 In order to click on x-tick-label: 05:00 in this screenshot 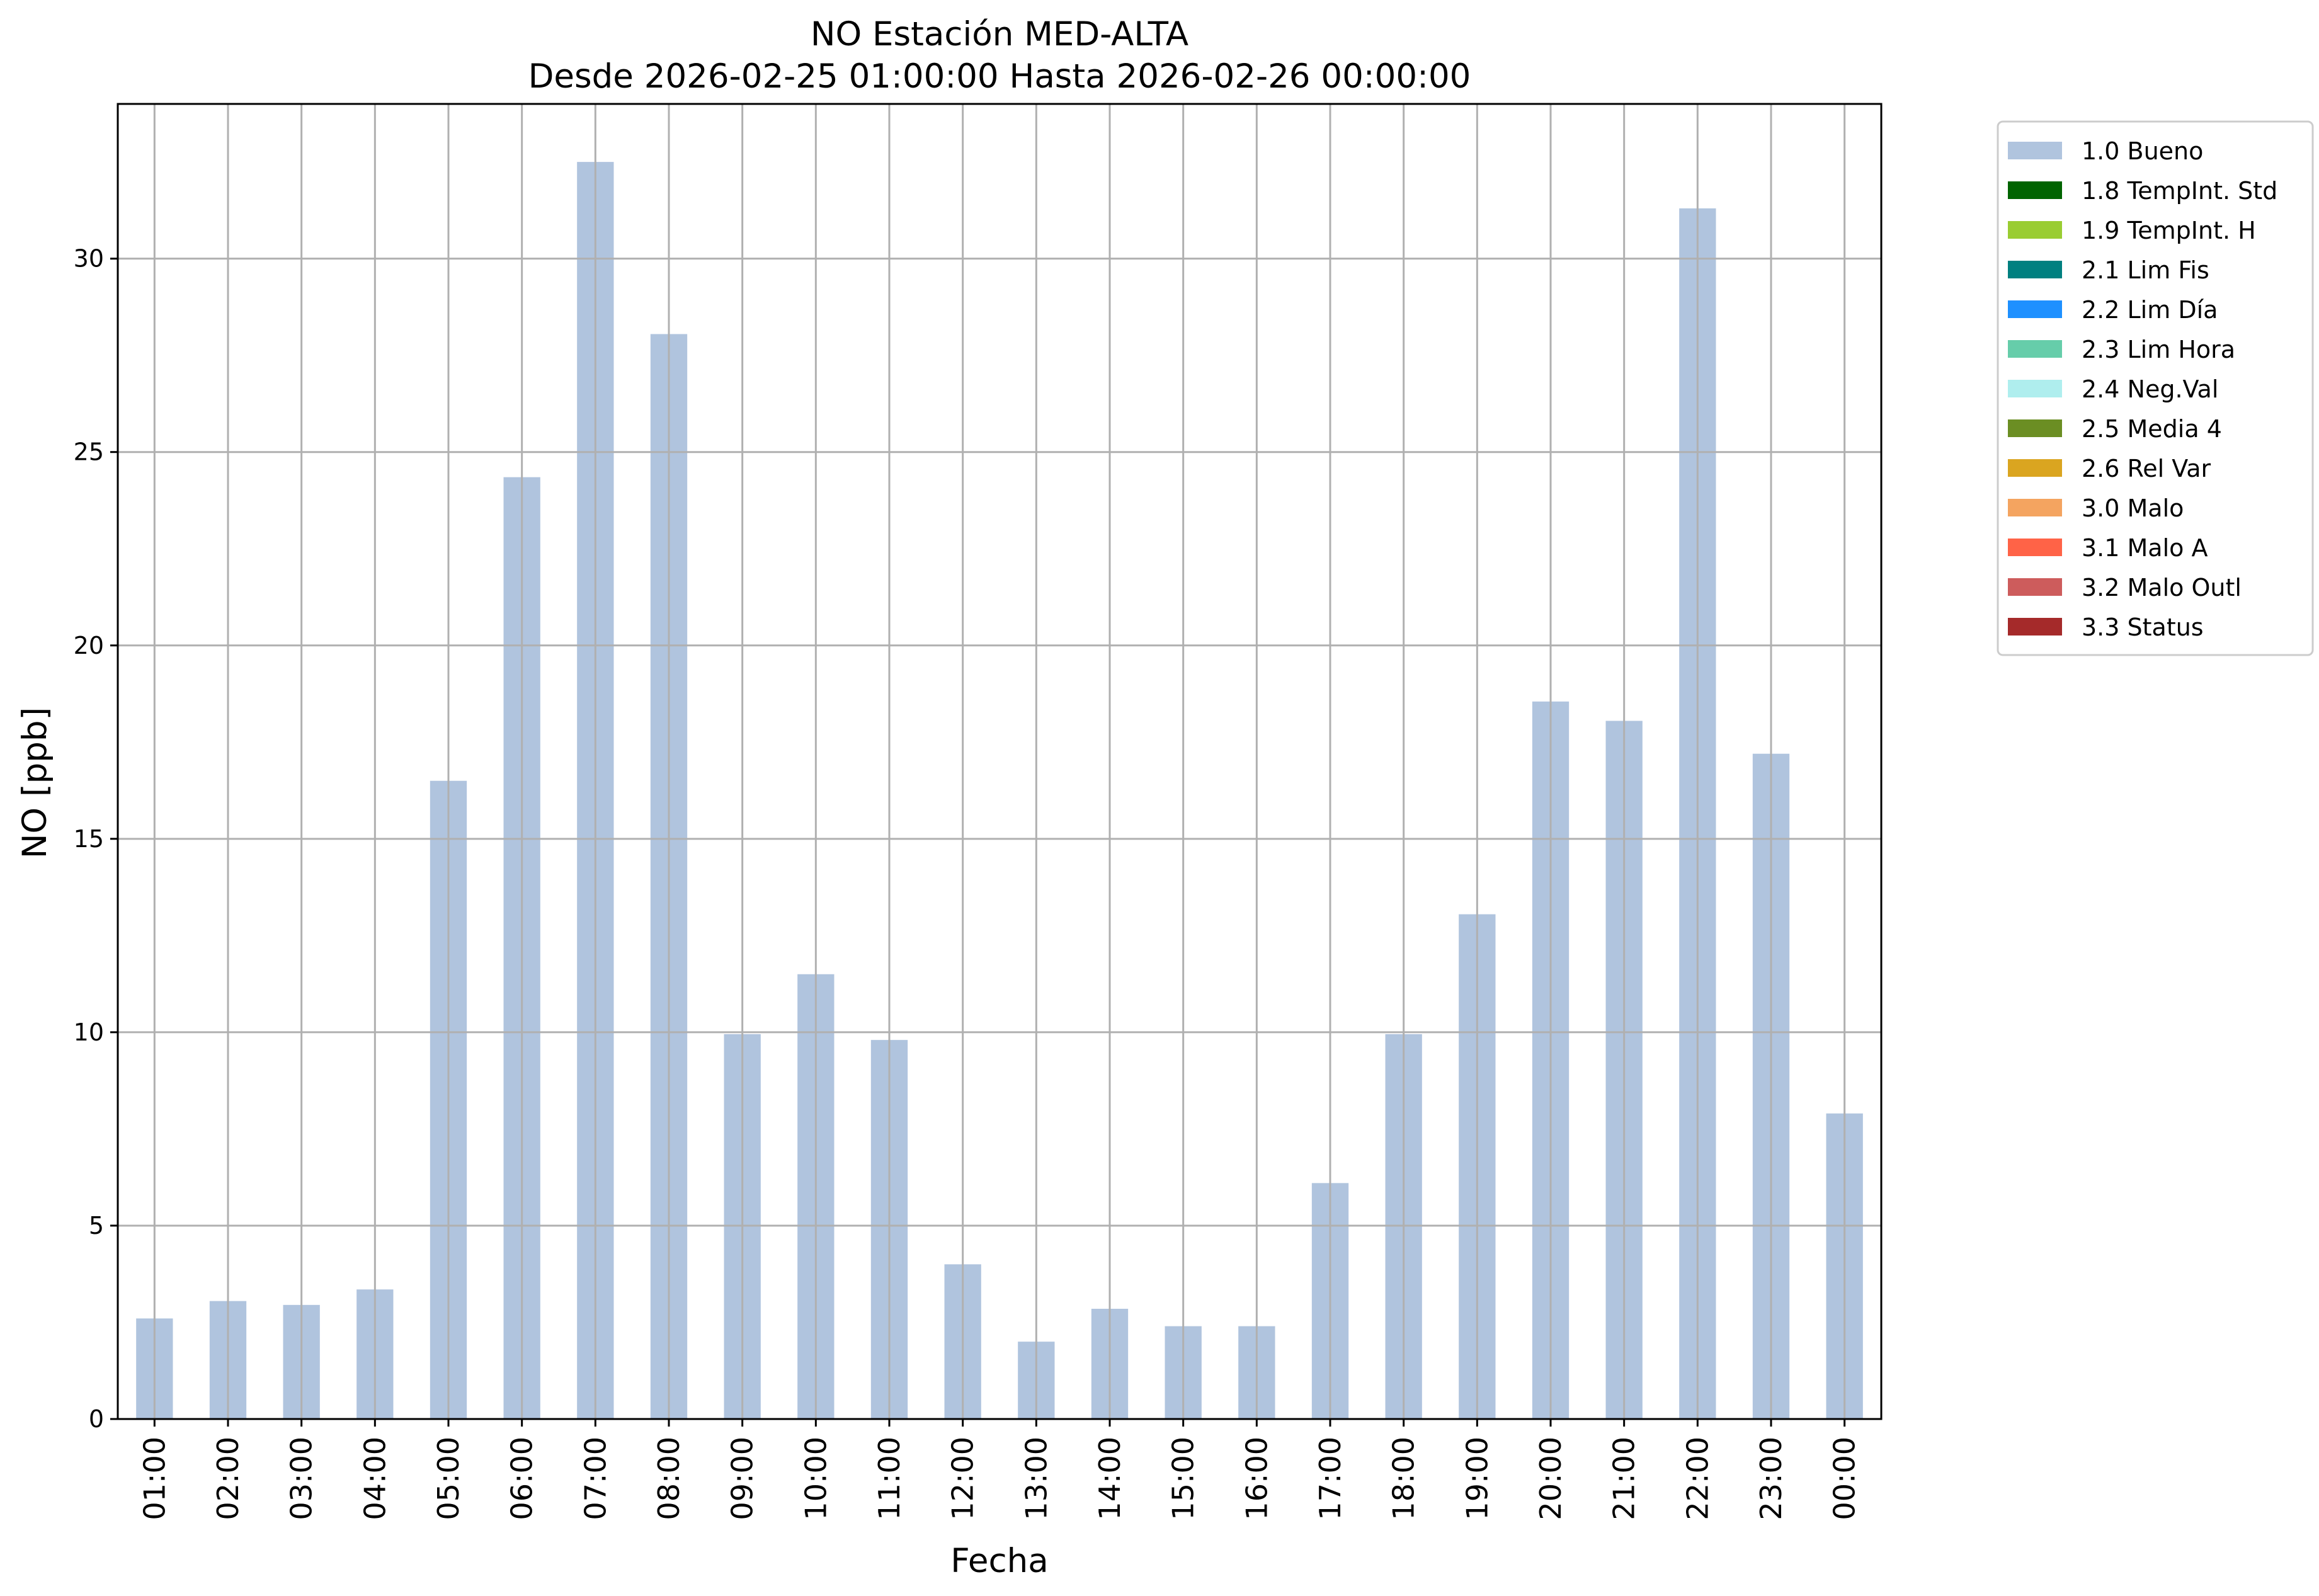, I will do `click(448, 1478)`.